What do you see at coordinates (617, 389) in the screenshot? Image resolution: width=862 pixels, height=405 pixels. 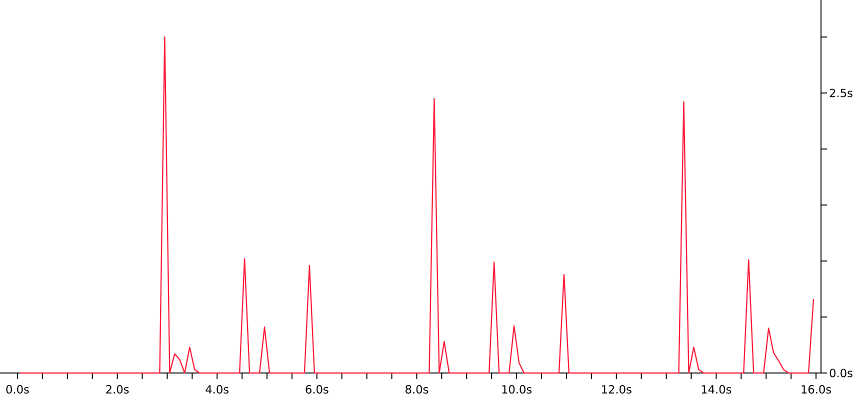 I see `x-tick-label: 12.0s` at bounding box center [617, 389].